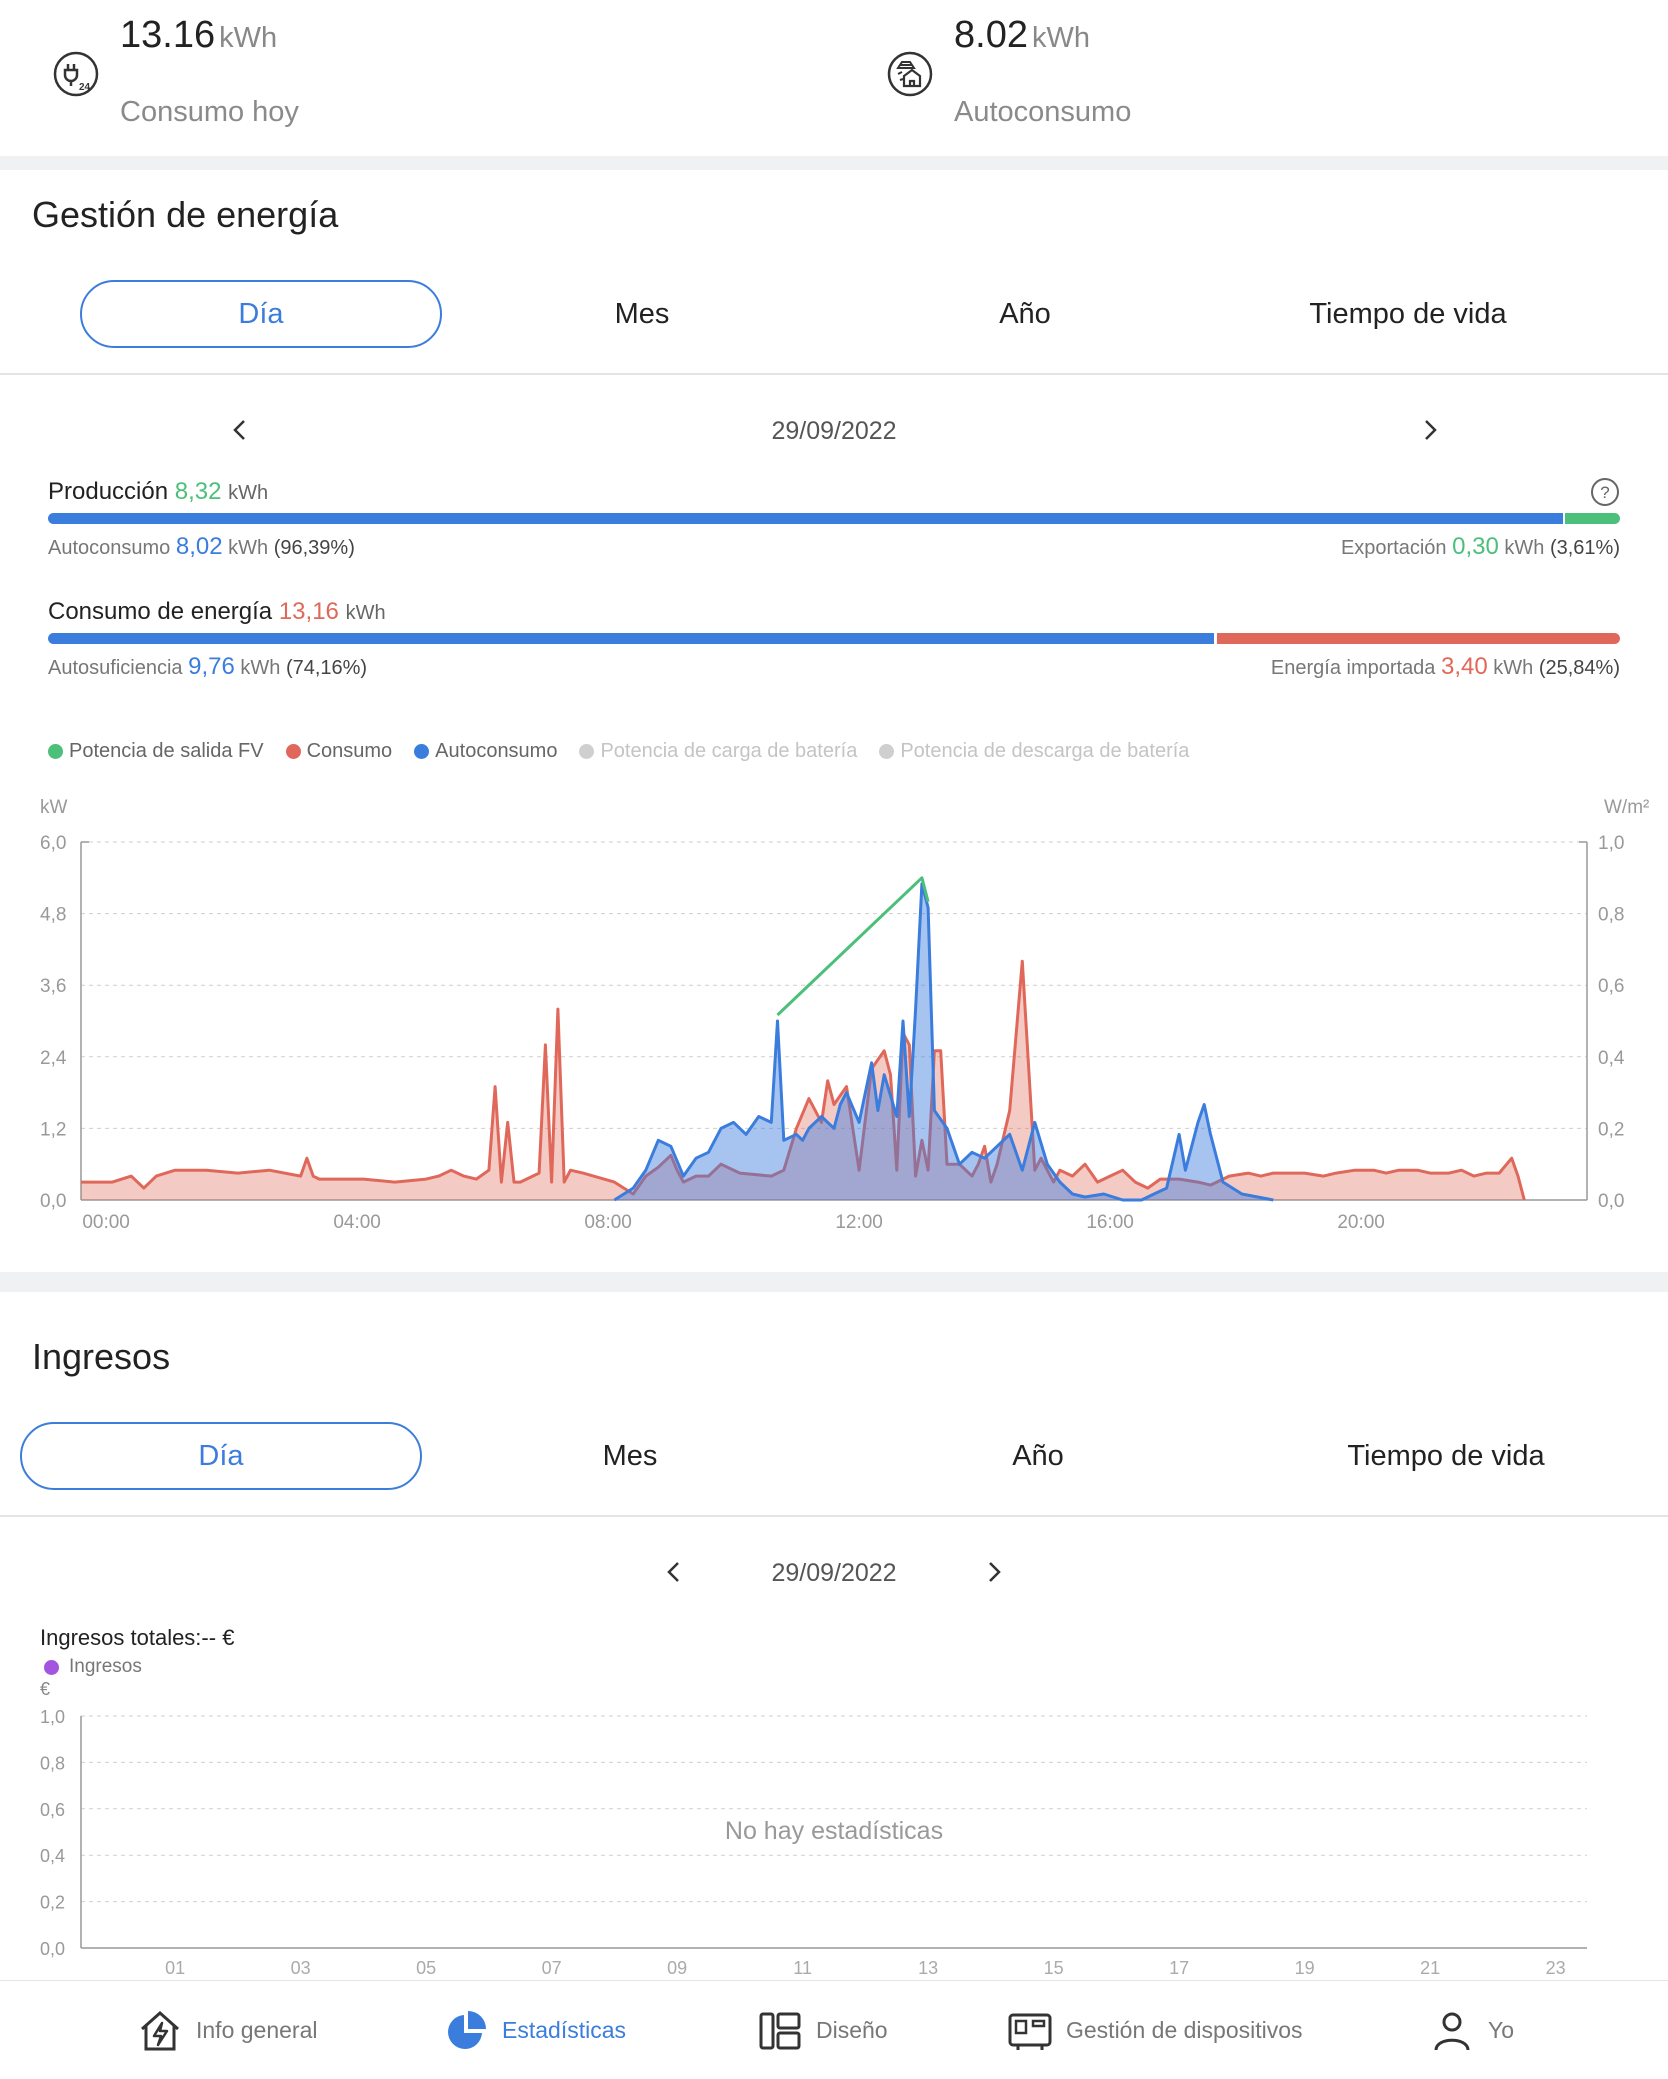 This screenshot has height=2079, width=1668. I want to click on y-tick-label: 0,8, so click(52, 1763).